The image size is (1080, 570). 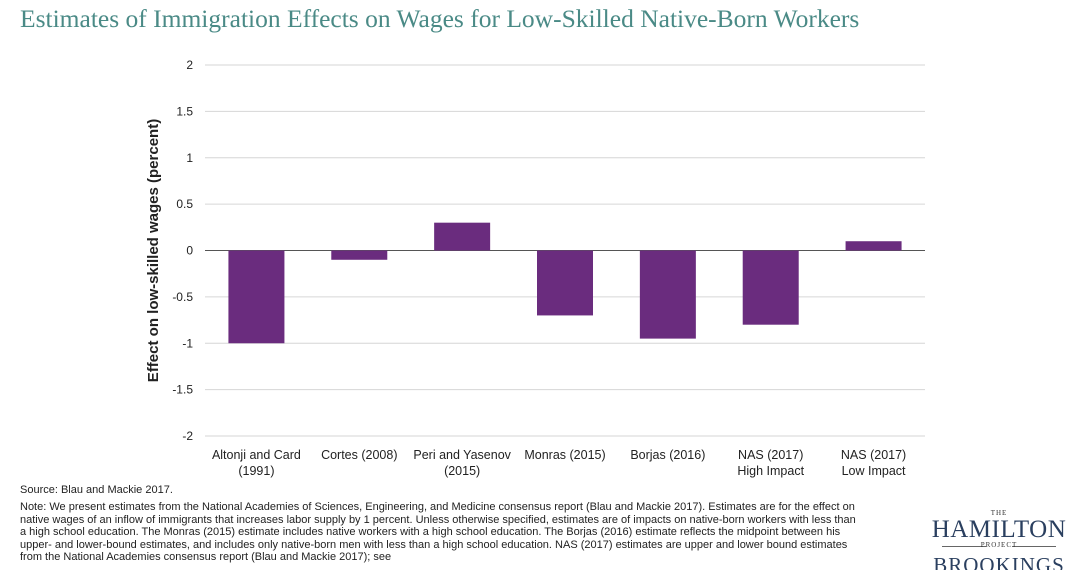 I want to click on logo-hamilton: HAMILTON, so click(x=999, y=529).